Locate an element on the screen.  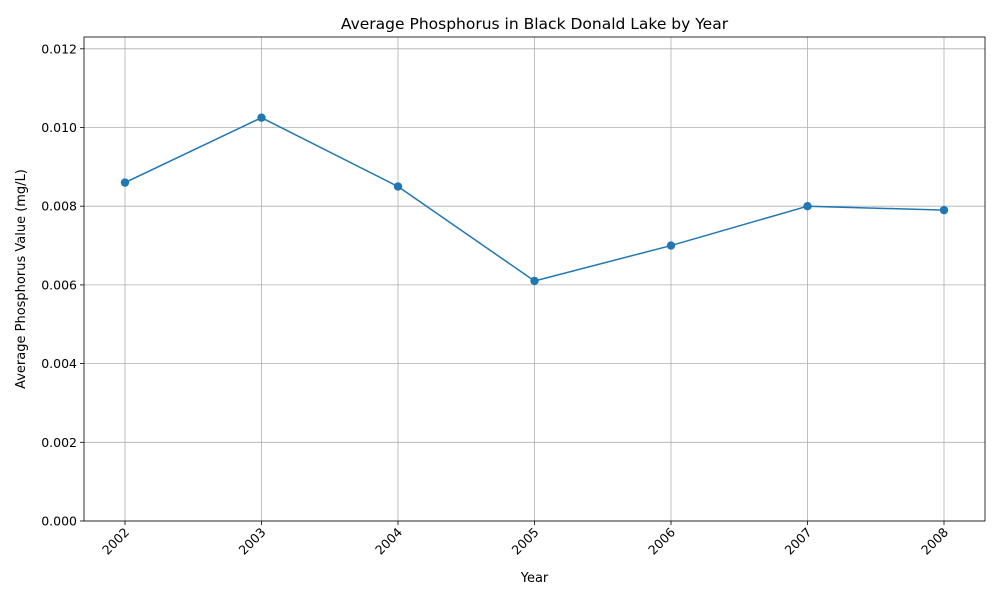
y-tick-label: 0.010 is located at coordinates (59, 127).